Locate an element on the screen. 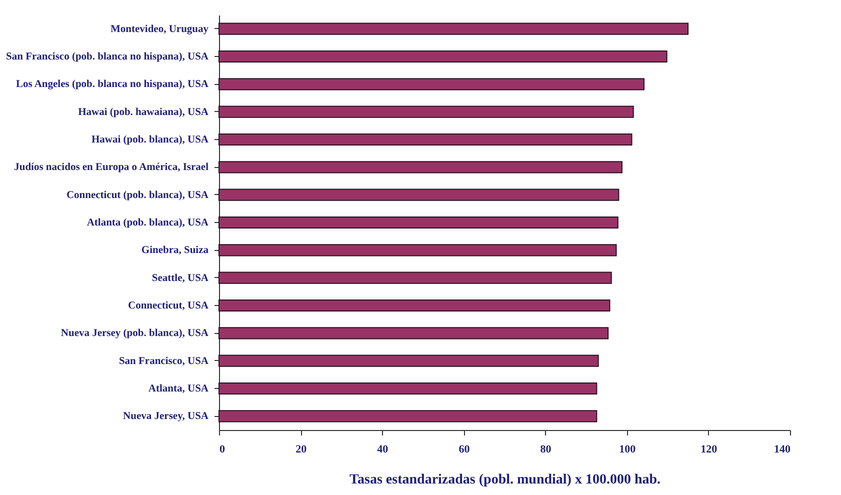 The width and height of the screenshot is (841, 495). y-tick-label: Ginebra, Suiza is located at coordinates (175, 250).